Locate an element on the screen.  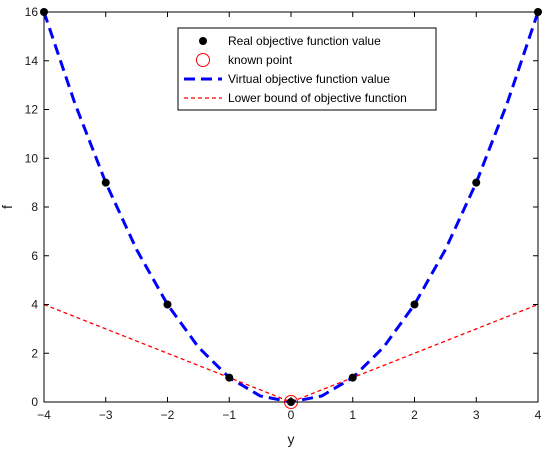
x-tick-label: 4 is located at coordinates (538, 415).